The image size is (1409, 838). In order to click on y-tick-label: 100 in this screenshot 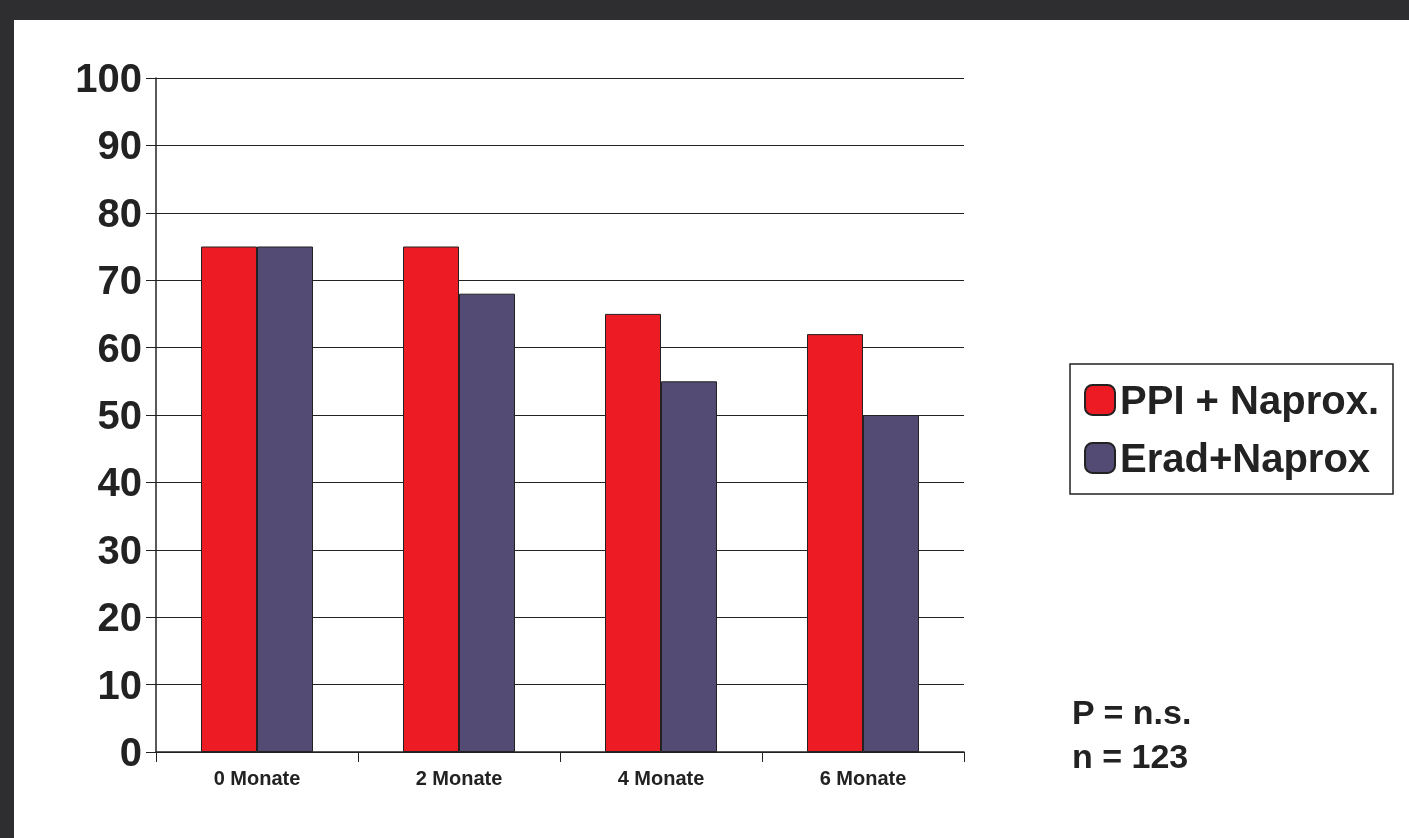, I will do `click(108, 78)`.